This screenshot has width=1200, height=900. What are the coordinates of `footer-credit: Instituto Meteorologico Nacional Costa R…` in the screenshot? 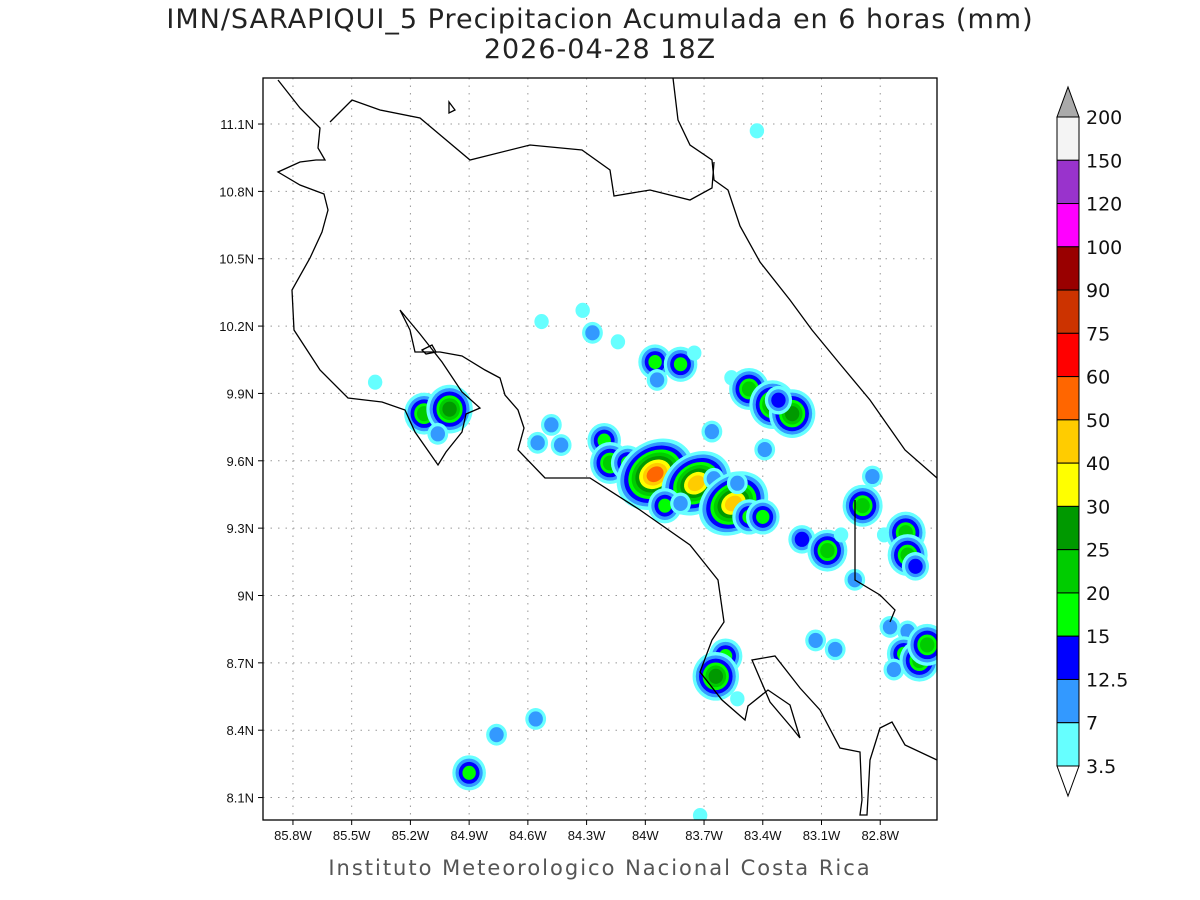 It's located at (600, 868).